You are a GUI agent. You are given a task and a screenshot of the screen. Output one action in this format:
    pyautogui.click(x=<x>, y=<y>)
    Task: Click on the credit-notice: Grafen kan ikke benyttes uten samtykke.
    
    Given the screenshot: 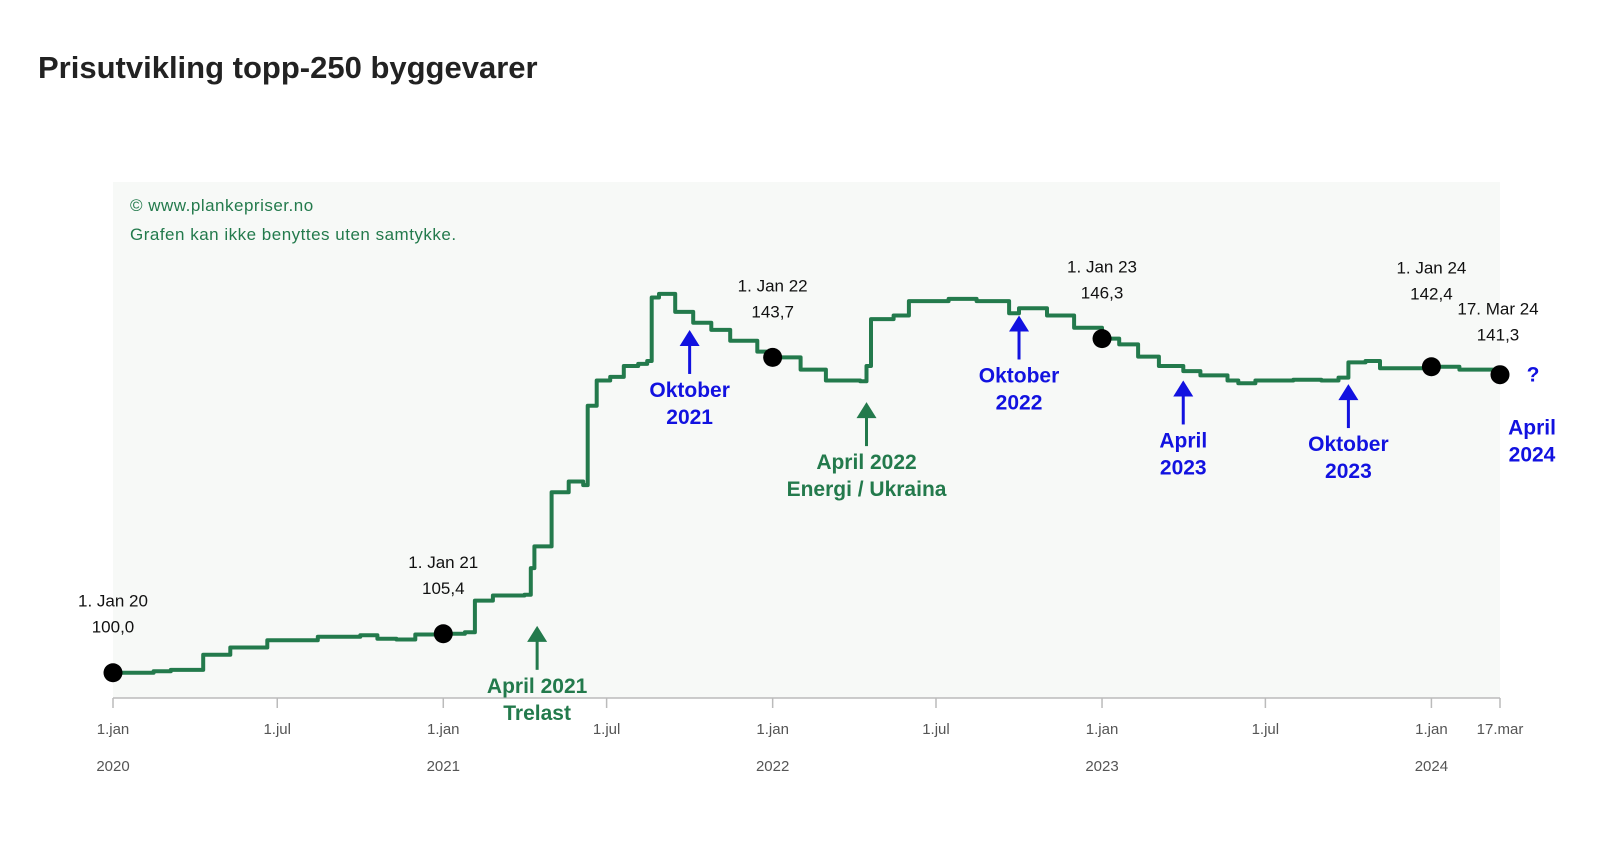 What is the action you would take?
    pyautogui.click(x=293, y=234)
    